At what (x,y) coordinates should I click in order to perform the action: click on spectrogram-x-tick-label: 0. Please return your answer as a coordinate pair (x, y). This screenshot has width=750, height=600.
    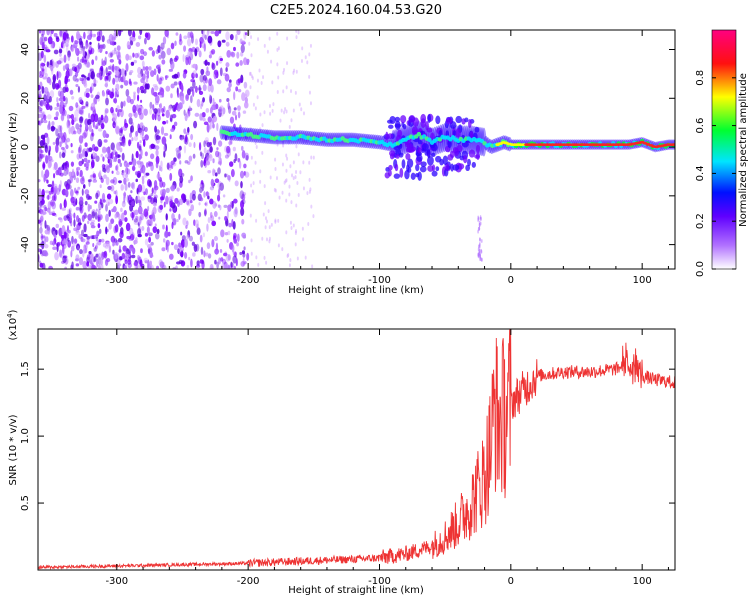
    Looking at the image, I should click on (511, 280).